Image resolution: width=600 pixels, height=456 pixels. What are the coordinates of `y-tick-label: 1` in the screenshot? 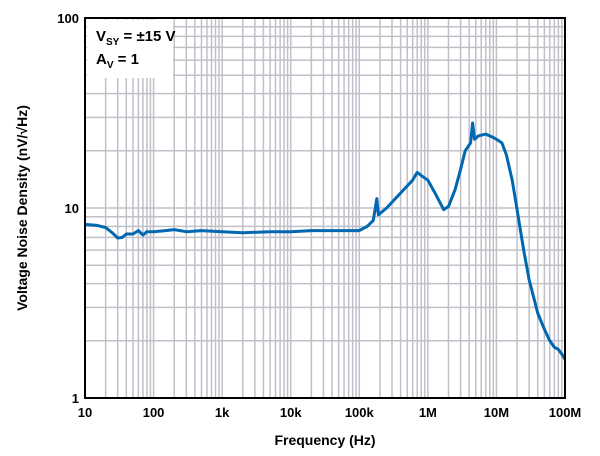 It's located at (75, 398).